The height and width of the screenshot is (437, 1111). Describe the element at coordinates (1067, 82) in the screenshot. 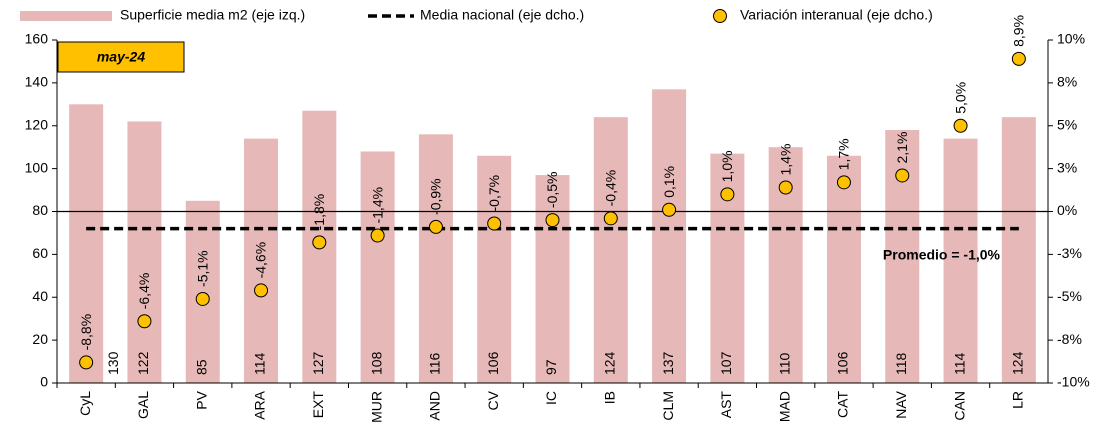

I see `y2-tick-label: 8%` at that location.